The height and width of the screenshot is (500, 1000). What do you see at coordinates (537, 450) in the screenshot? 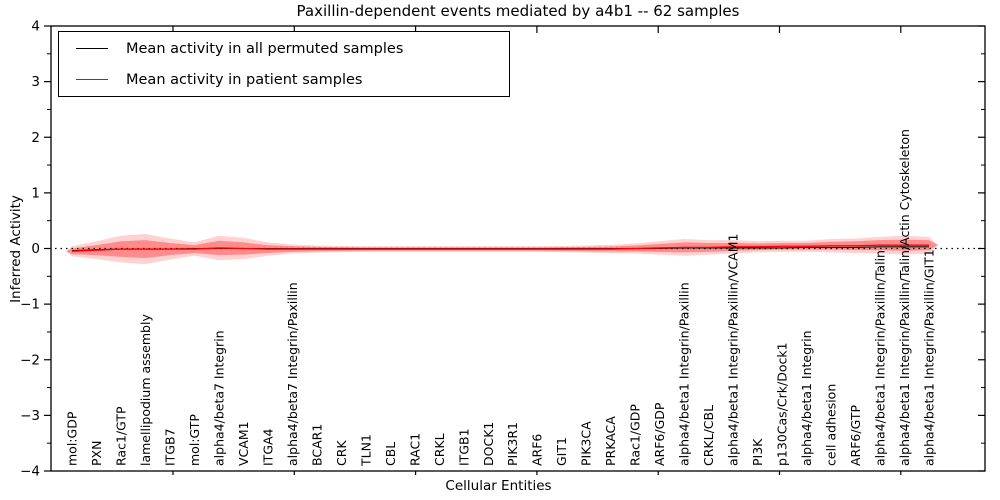
I see `x-tick-label: ARF6` at bounding box center [537, 450].